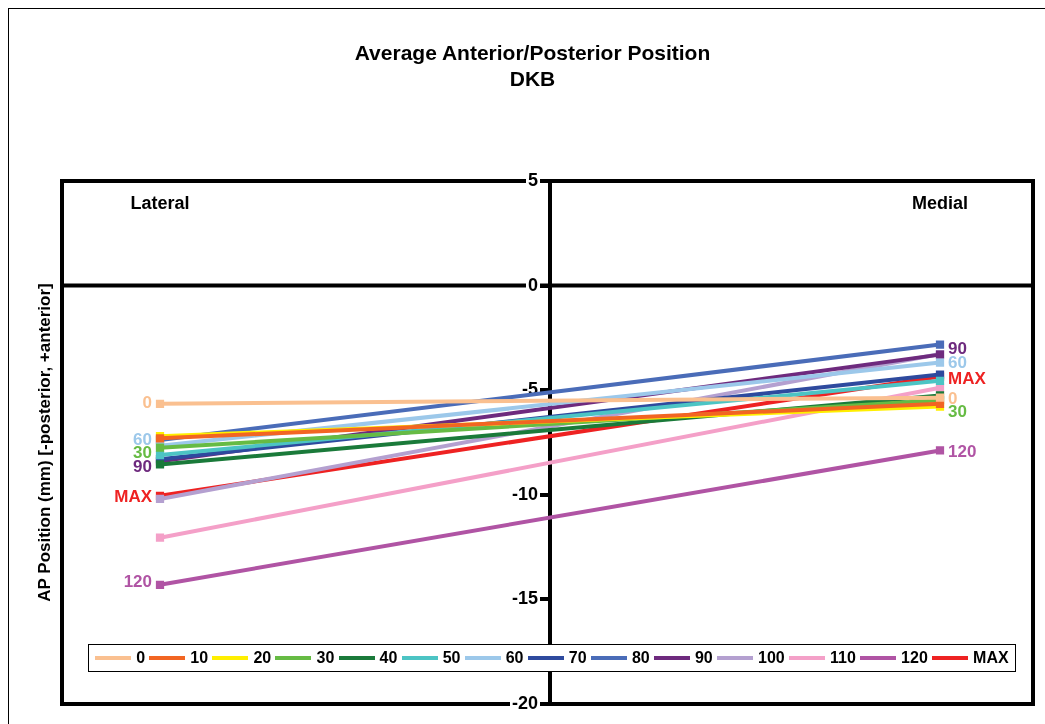  Describe the element at coordinates (142, 467) in the screenshot. I see `annotation: 90` at that location.